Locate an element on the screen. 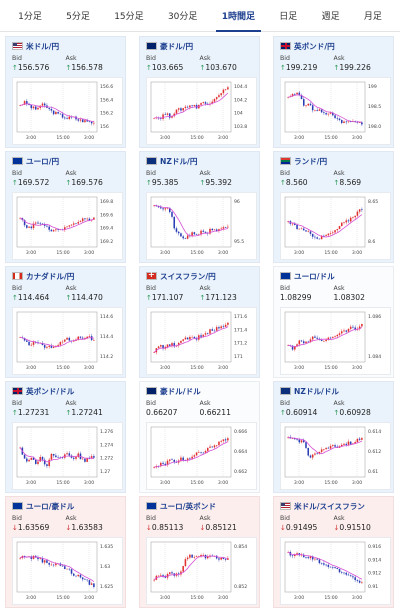 The width and height of the screenshot is (400, 610). hourly-candlestick-chart: 104.4 104.2 104 103.8 3:00 15:00 3:00 is located at coordinates (201, 111).